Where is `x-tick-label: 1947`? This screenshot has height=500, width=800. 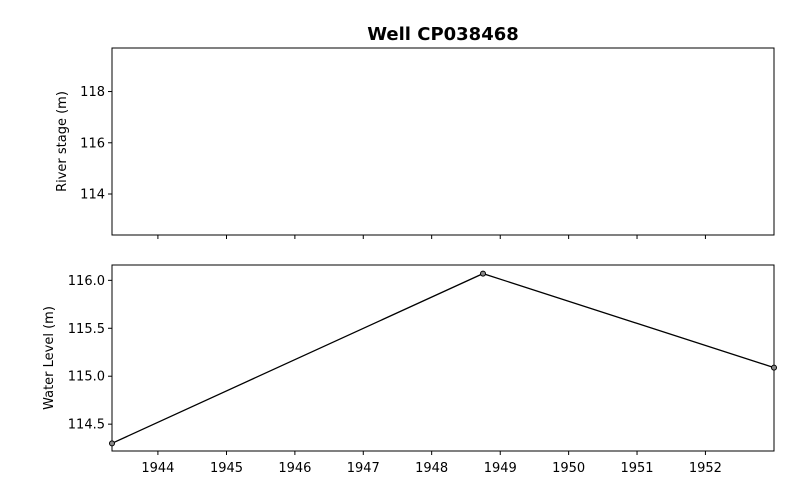
x-tick-label: 1947 is located at coordinates (363, 468).